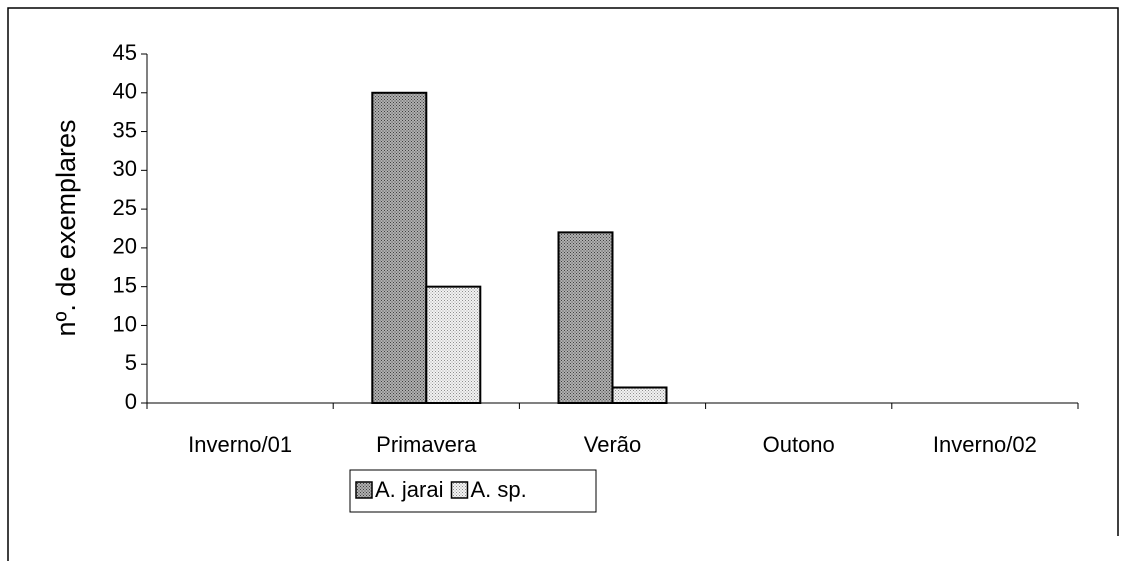 The image size is (1124, 561). What do you see at coordinates (125, 323) in the screenshot?
I see `y-tick-label: 10` at bounding box center [125, 323].